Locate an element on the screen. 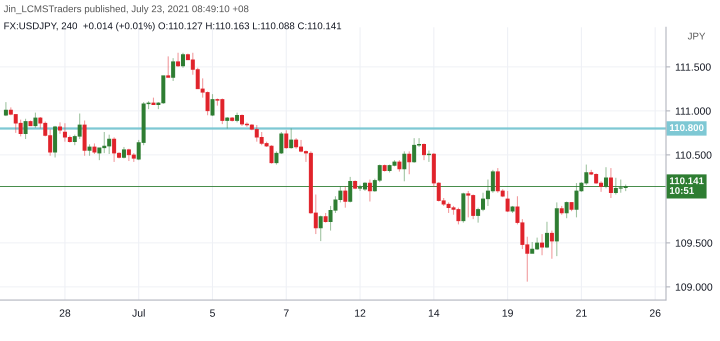 This screenshot has height=341, width=720. text: Jin_LCMSTraders published, July 23, 2021 08:49:10 +08 is located at coordinates (126, 9).